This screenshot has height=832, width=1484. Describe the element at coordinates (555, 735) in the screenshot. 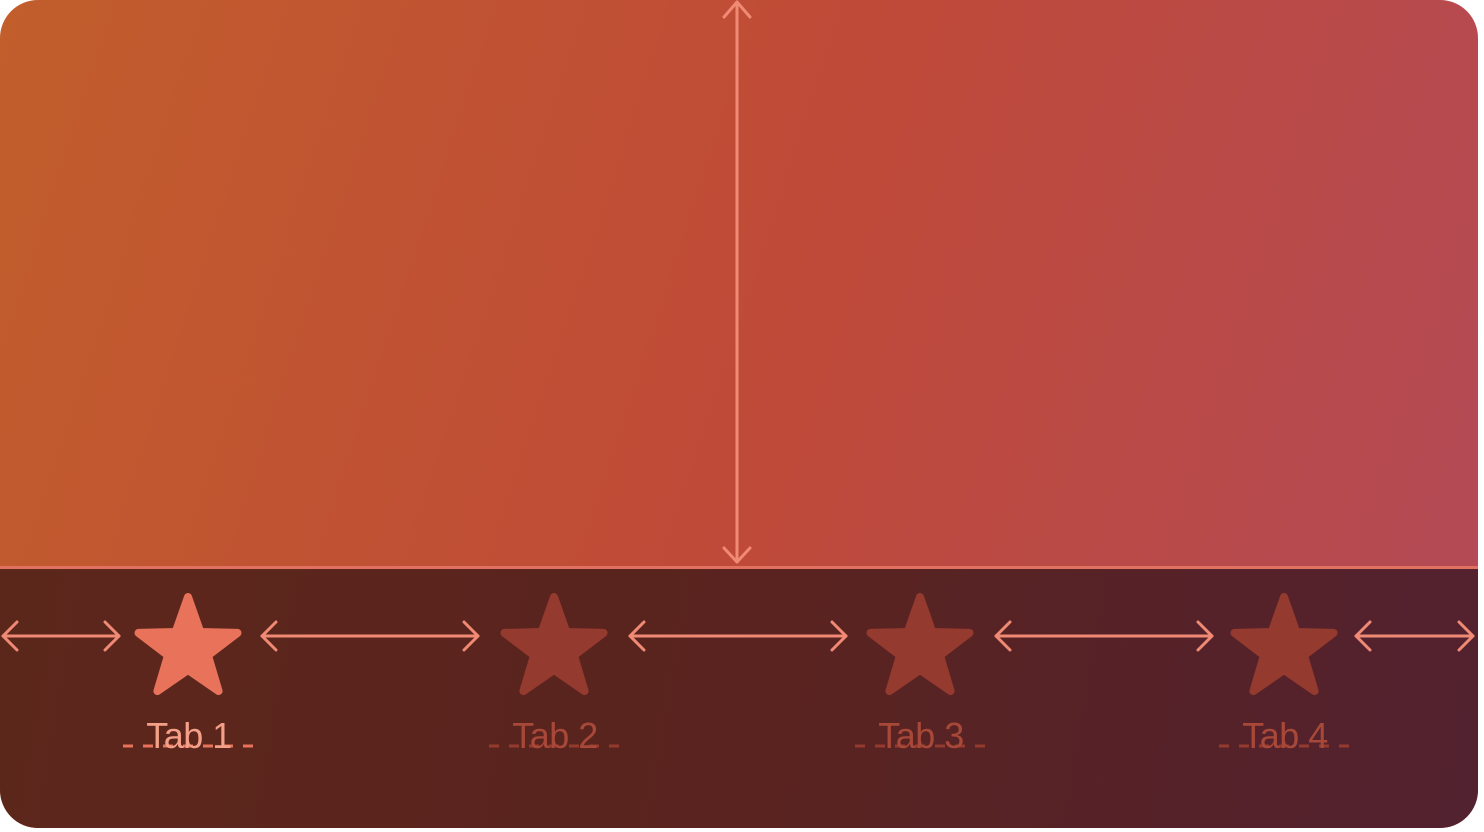

I see `tab-2-label: Tab 2` at that location.